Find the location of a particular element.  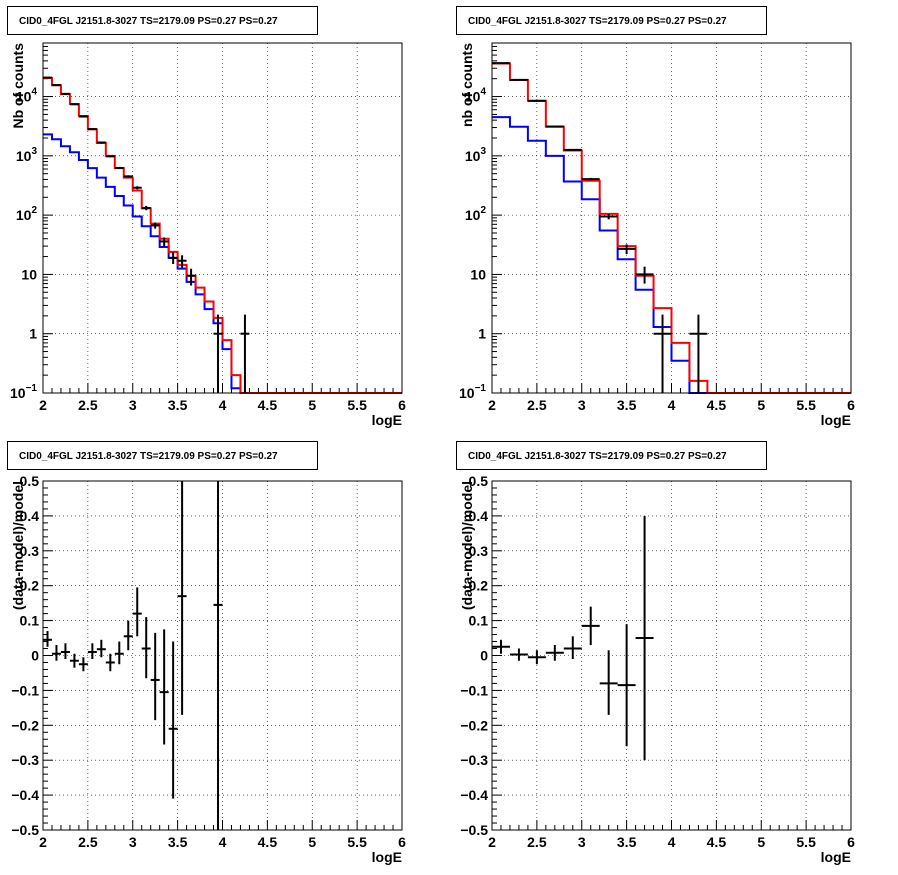

y-tick-label: 10⁻¹ is located at coordinates (23, 392).